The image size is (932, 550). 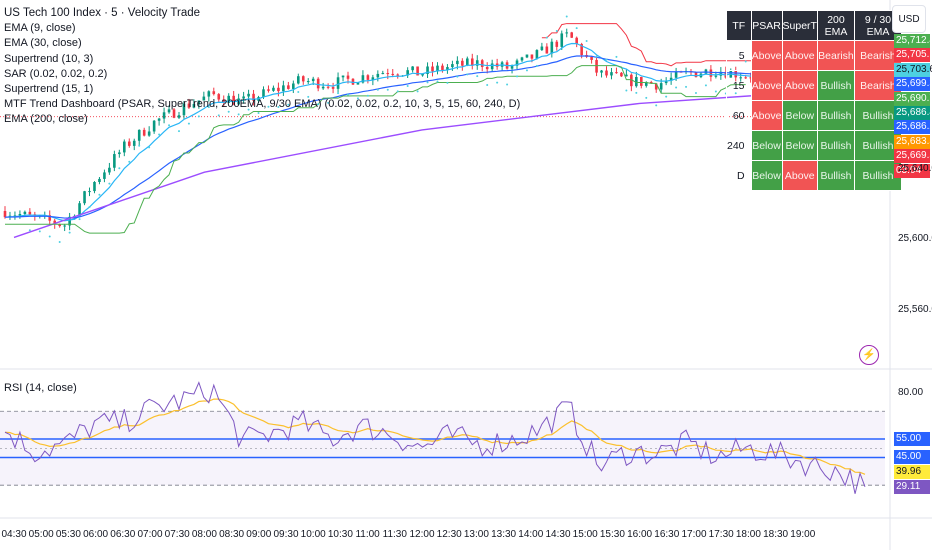 I want to click on price-tag: 25,712.44, so click(x=913, y=40).